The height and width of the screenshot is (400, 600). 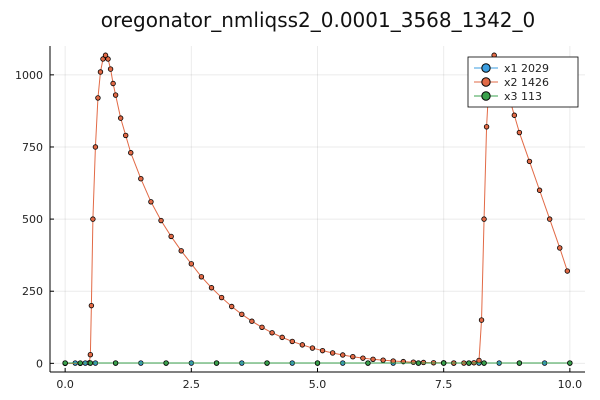 What do you see at coordinates (318, 20) in the screenshot?
I see `chart-title: oregonator_nmliqss2_0.0001_3568_1342_0` at bounding box center [318, 20].